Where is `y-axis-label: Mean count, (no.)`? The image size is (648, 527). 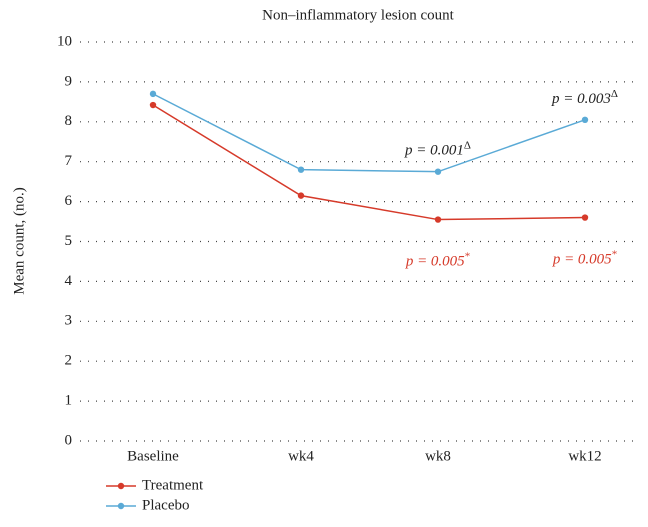
y-axis-label: Mean count, (no.) is located at coordinates (19, 240).